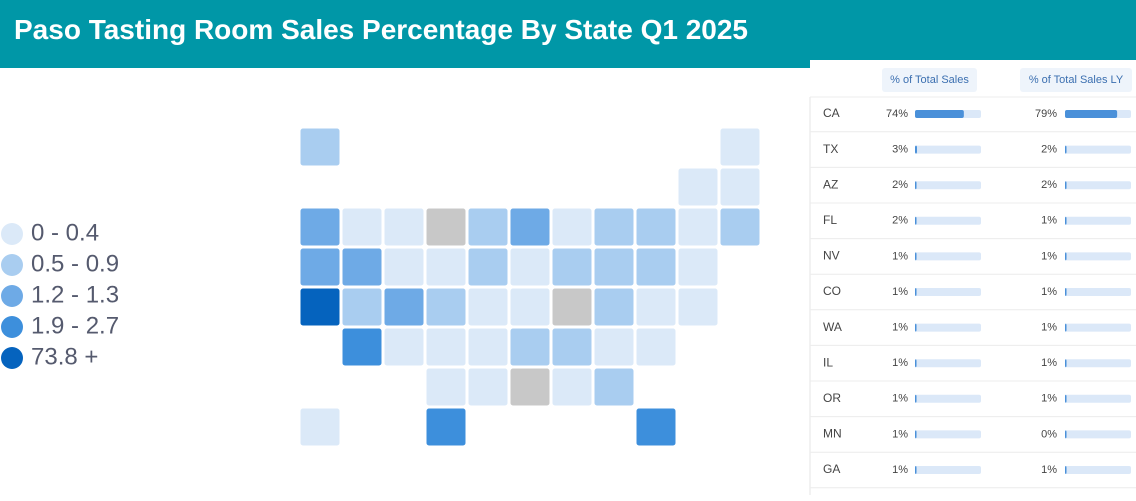 The image size is (1136, 501). Describe the element at coordinates (830, 220) in the screenshot. I see `state-label: FL` at that location.